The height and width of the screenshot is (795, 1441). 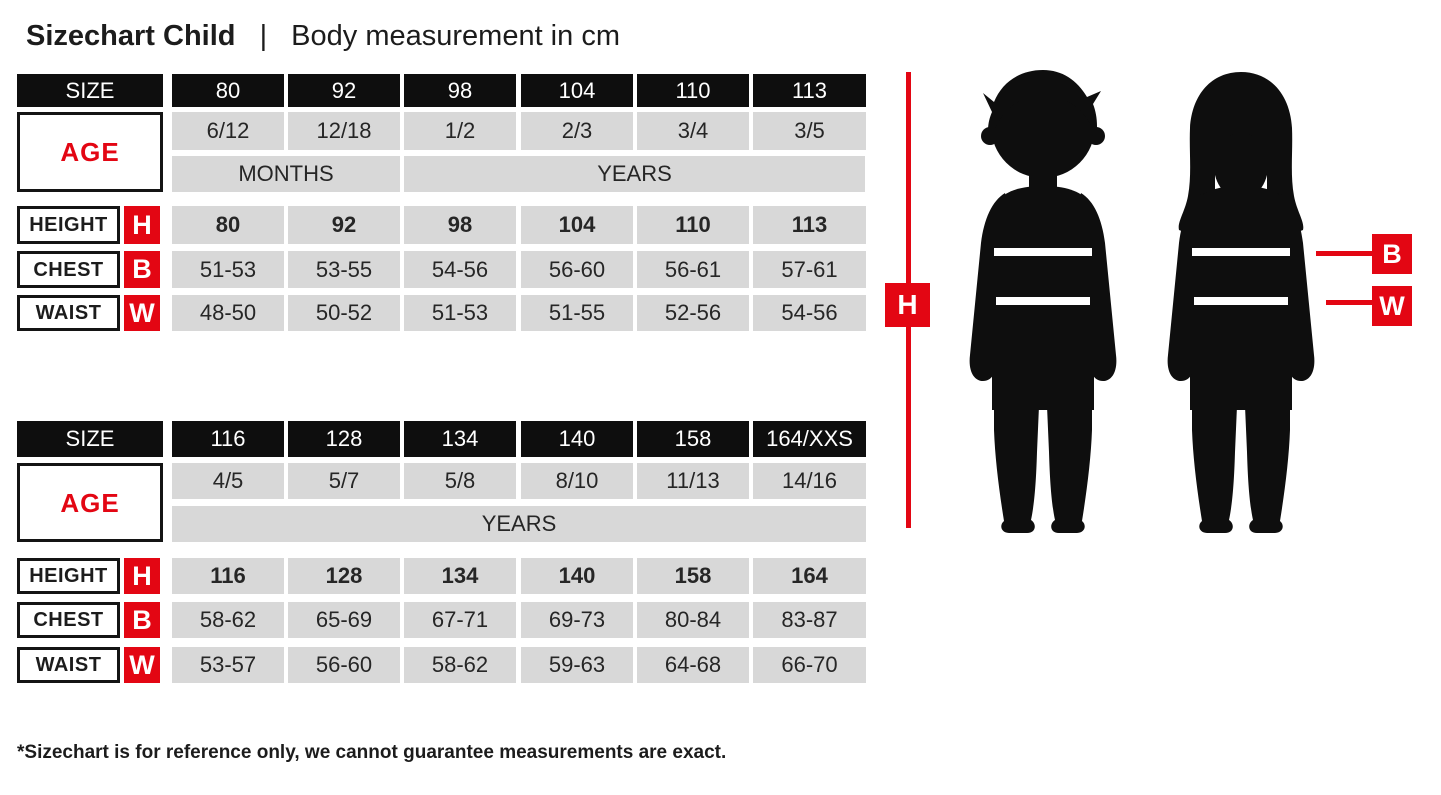 What do you see at coordinates (344, 665) in the screenshot?
I see `waist-cell: 56-60` at bounding box center [344, 665].